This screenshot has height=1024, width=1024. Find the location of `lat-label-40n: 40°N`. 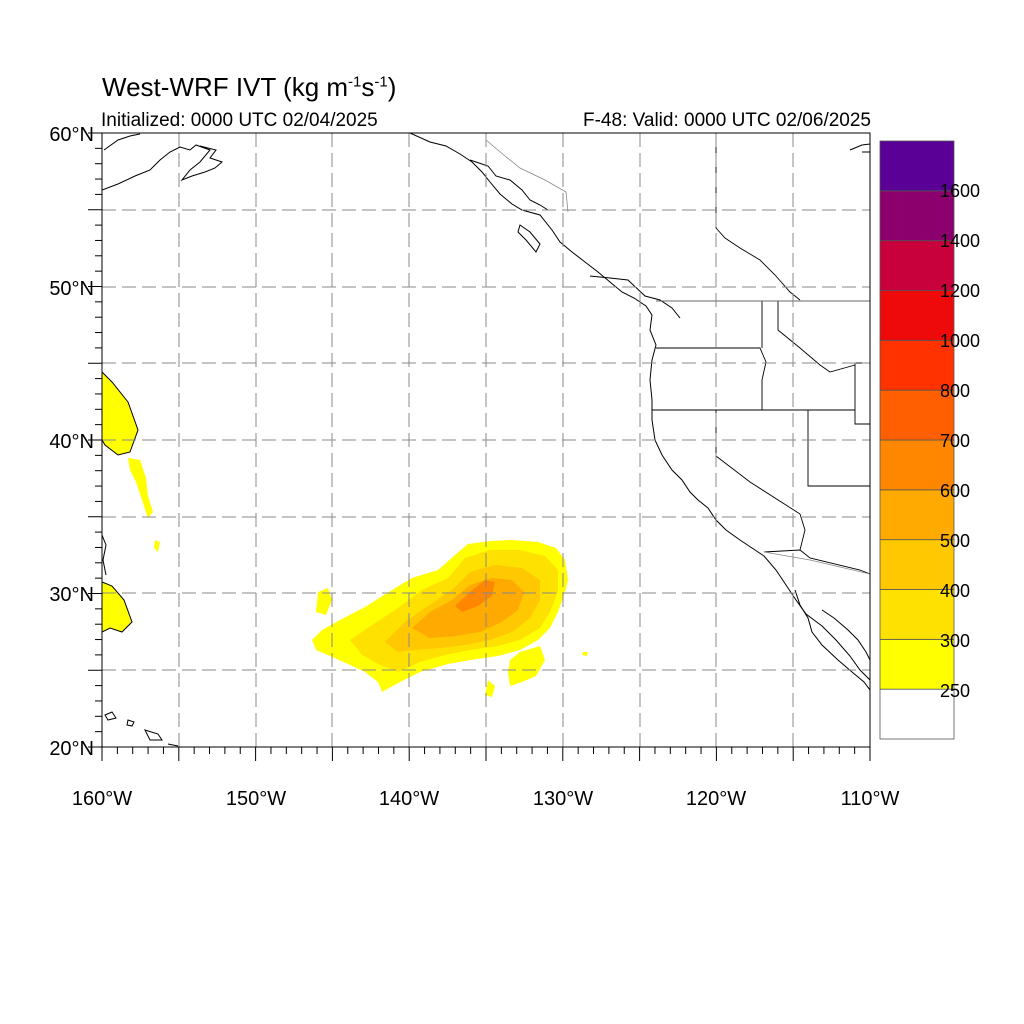

lat-label-40n: 40°N is located at coordinates (71, 442).